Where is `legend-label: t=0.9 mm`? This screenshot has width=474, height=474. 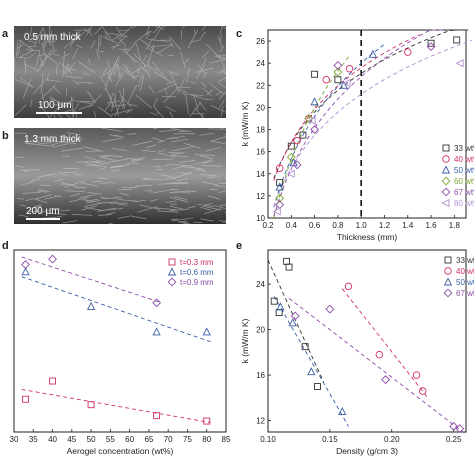
legend-label: t=0.9 mm is located at coordinates (197, 282).